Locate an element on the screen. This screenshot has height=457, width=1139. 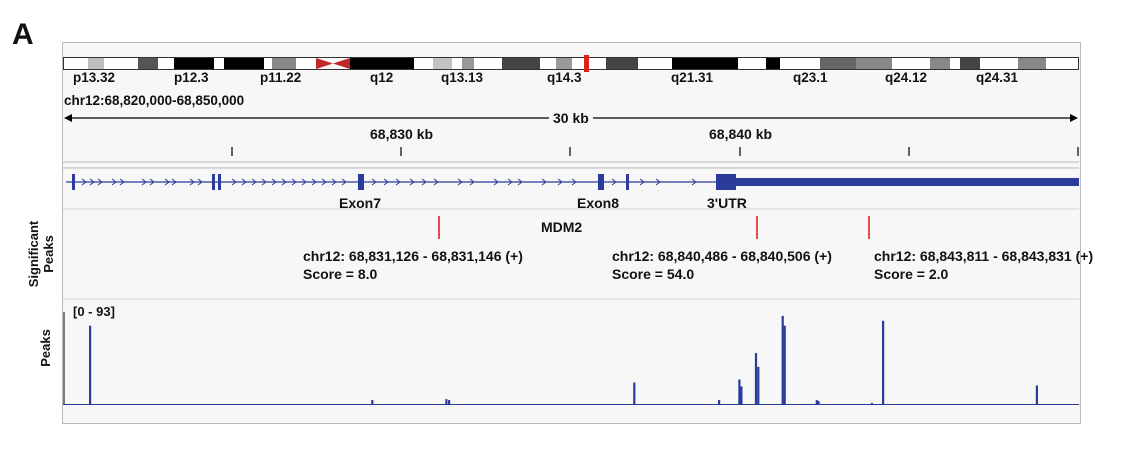
peak-2-coords: chr12: 68,840,486 - 68,840,506 (+) is located at coordinates (722, 256).